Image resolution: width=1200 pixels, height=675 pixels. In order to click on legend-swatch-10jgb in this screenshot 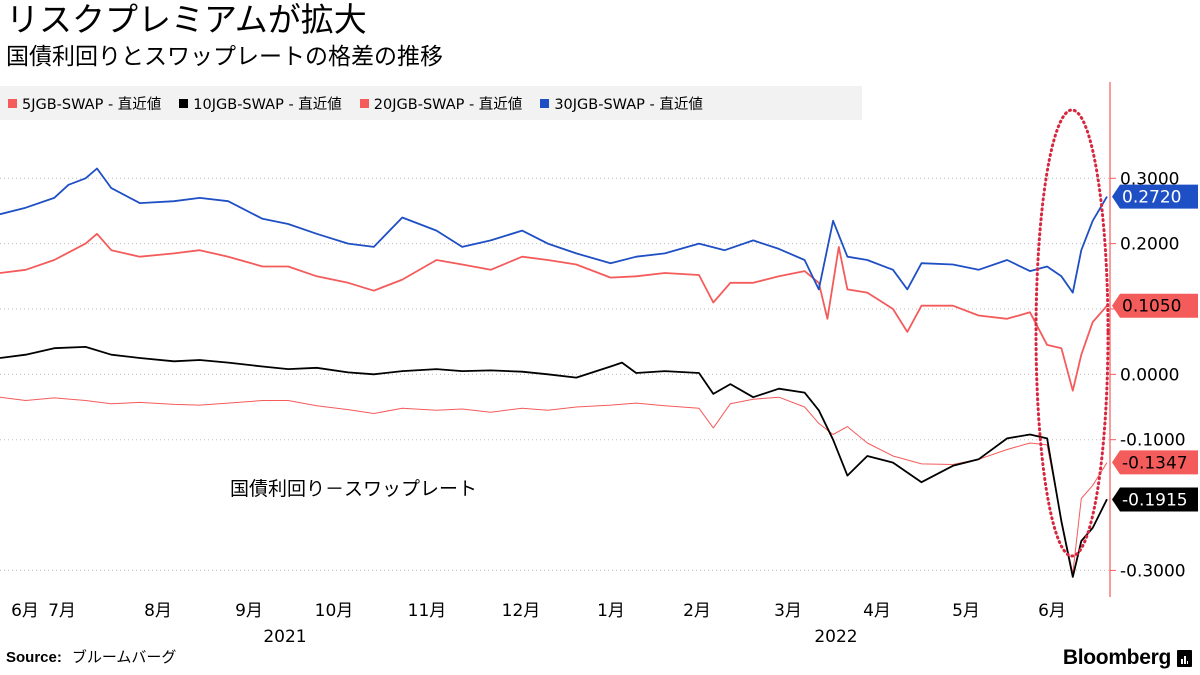, I will do `click(184, 103)`.